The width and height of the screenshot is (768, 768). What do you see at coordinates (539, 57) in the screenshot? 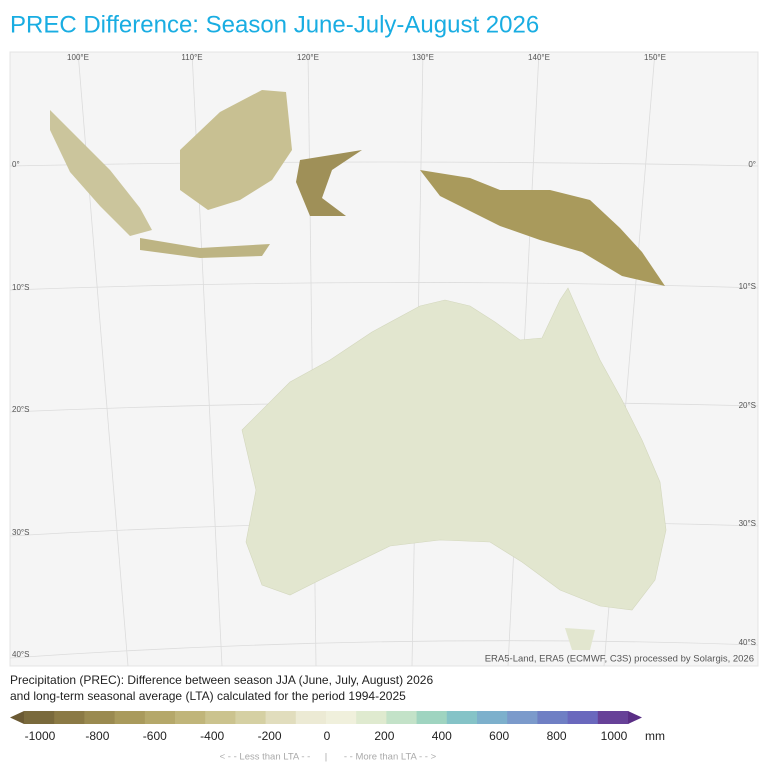
I see `longitude-label: 140°E` at bounding box center [539, 57].